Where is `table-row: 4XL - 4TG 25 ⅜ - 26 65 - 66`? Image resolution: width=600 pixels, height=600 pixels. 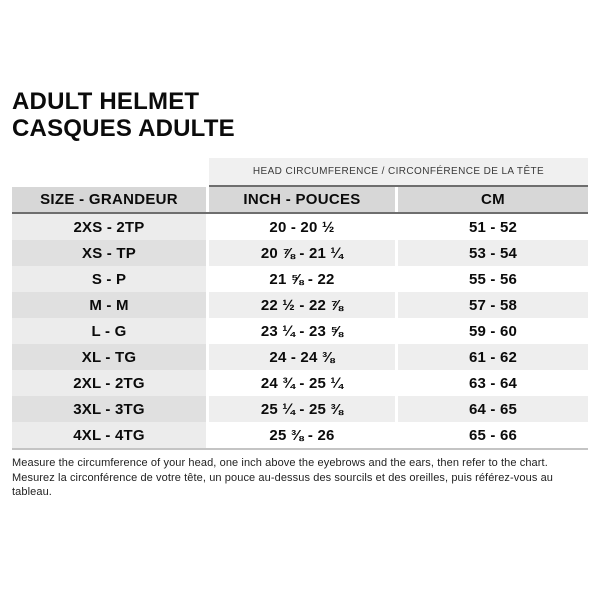 table-row: 4XL - 4TG 25 ⅜ - 26 65 - 66 is located at coordinates (300, 435).